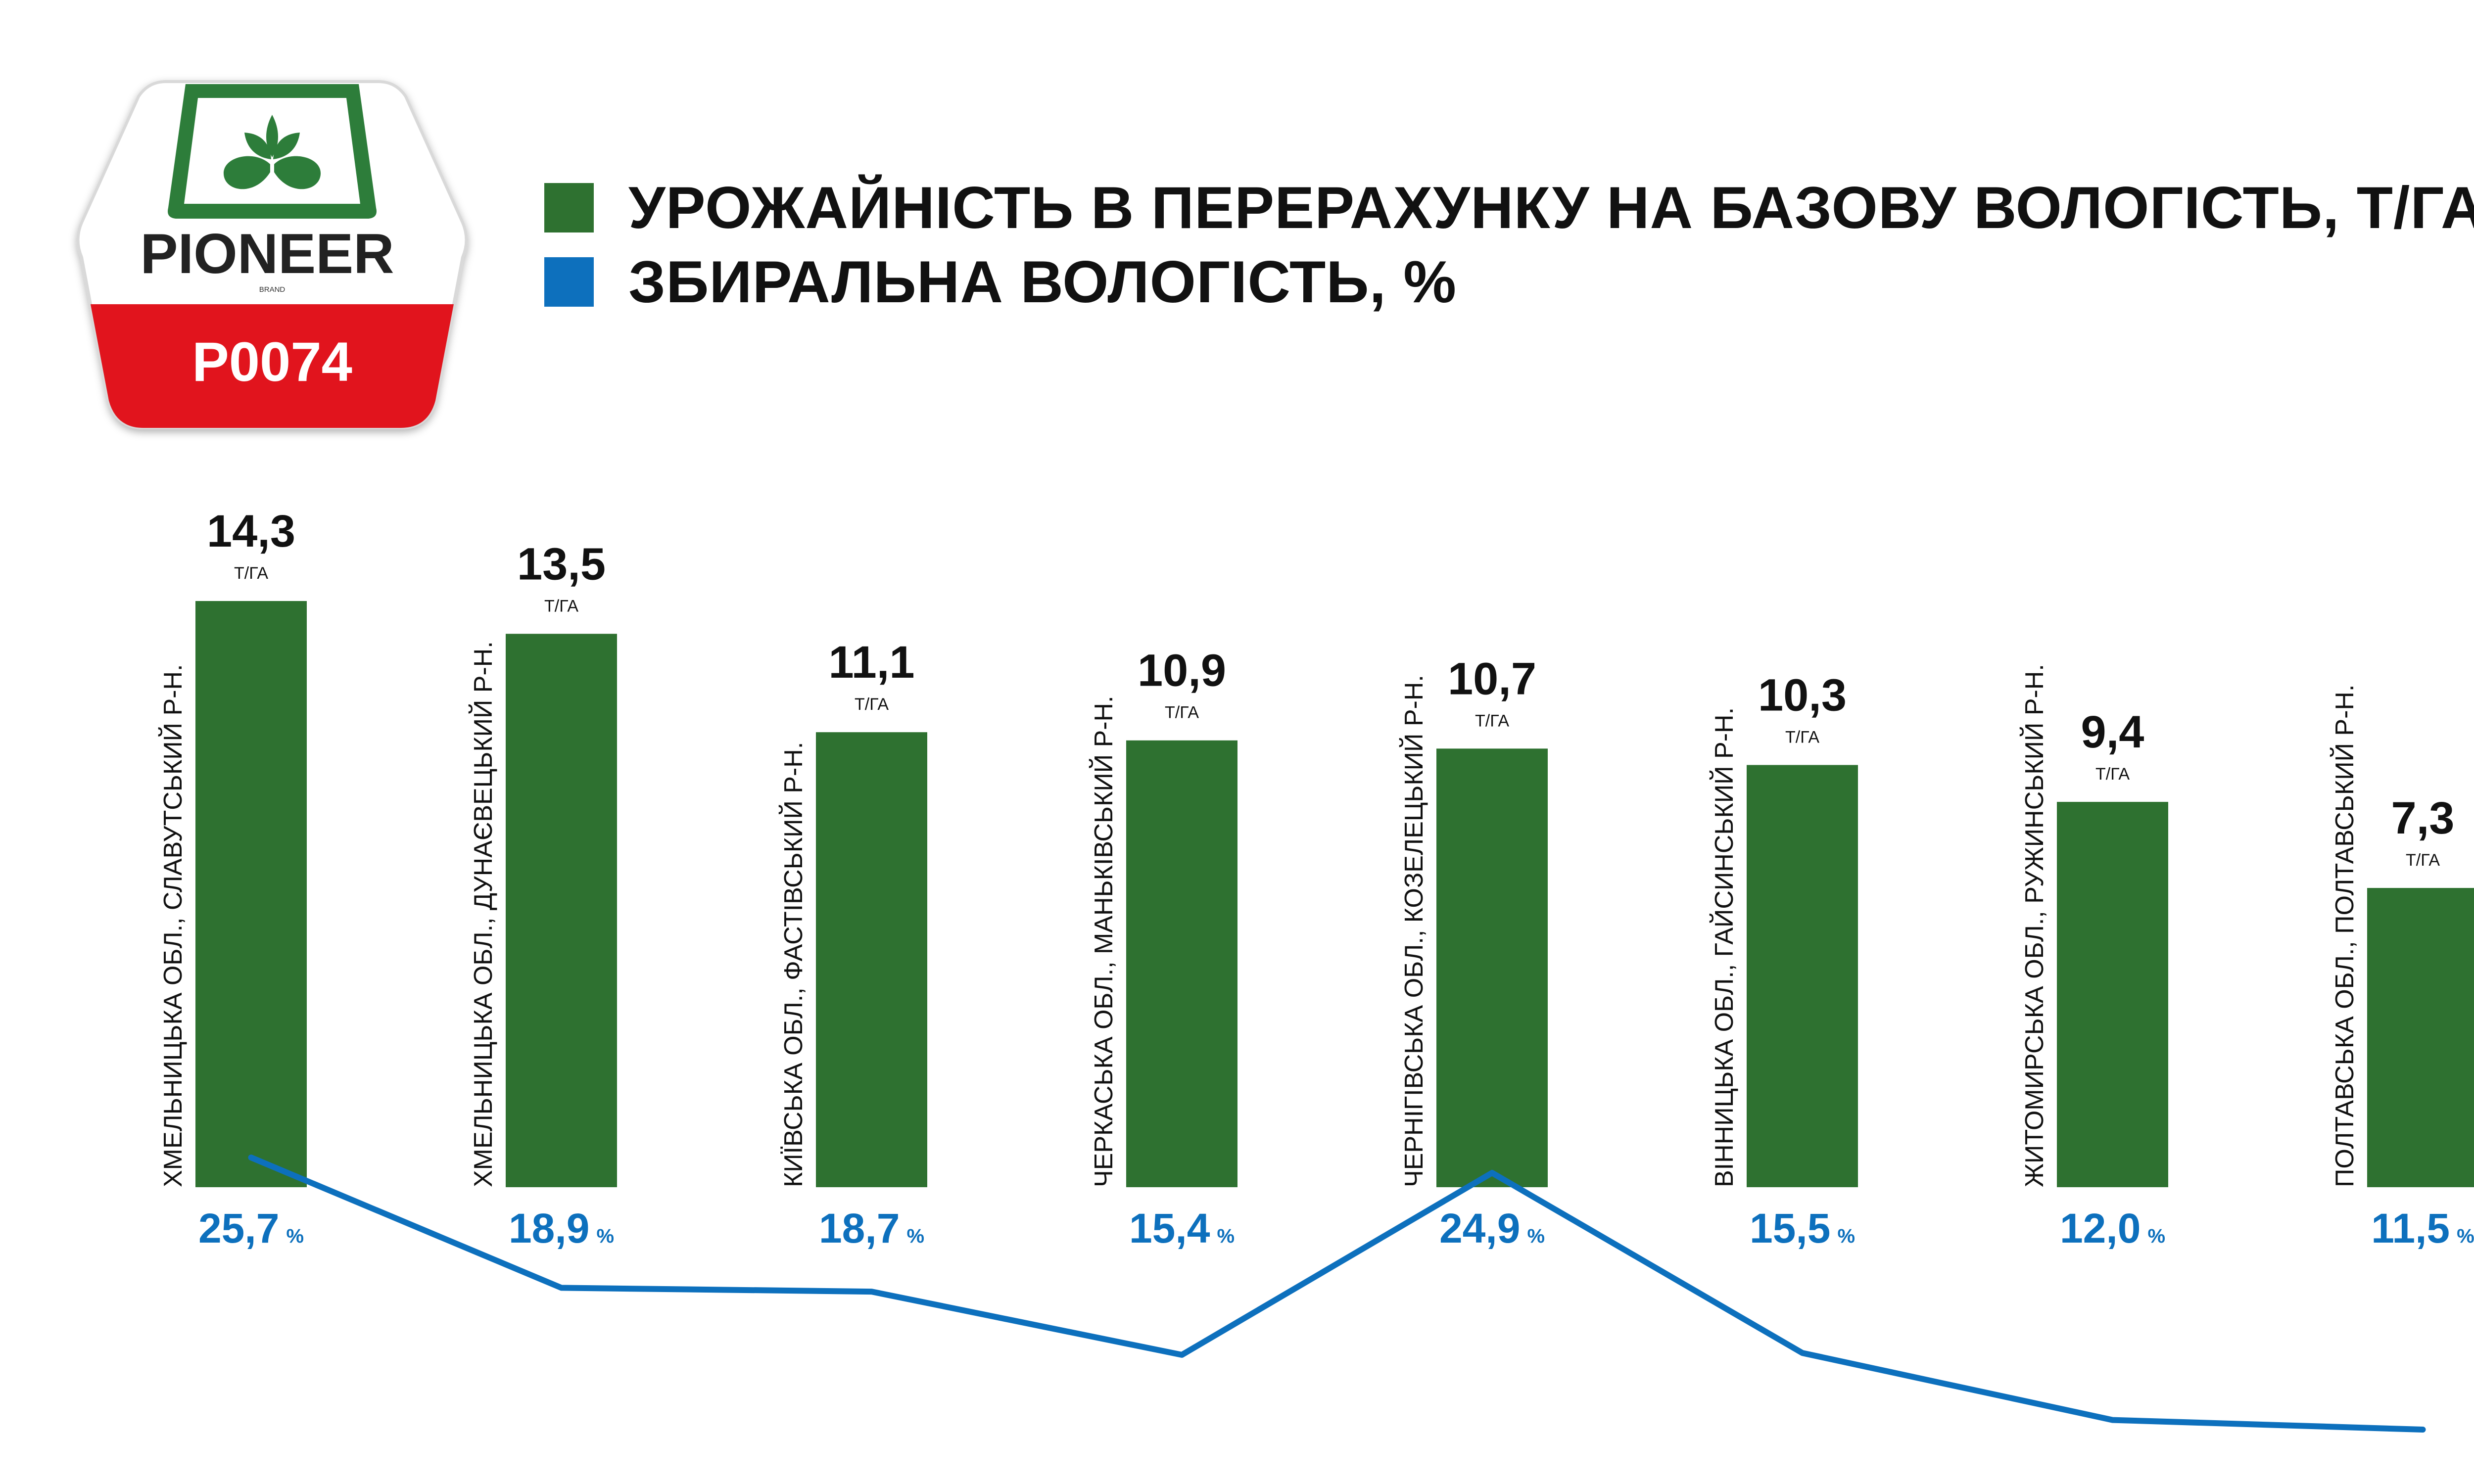 The image size is (2474, 1484). What do you see at coordinates (1803, 1228) in the screenshot?
I see `moisture-value-label-5: 15,5%` at bounding box center [1803, 1228].